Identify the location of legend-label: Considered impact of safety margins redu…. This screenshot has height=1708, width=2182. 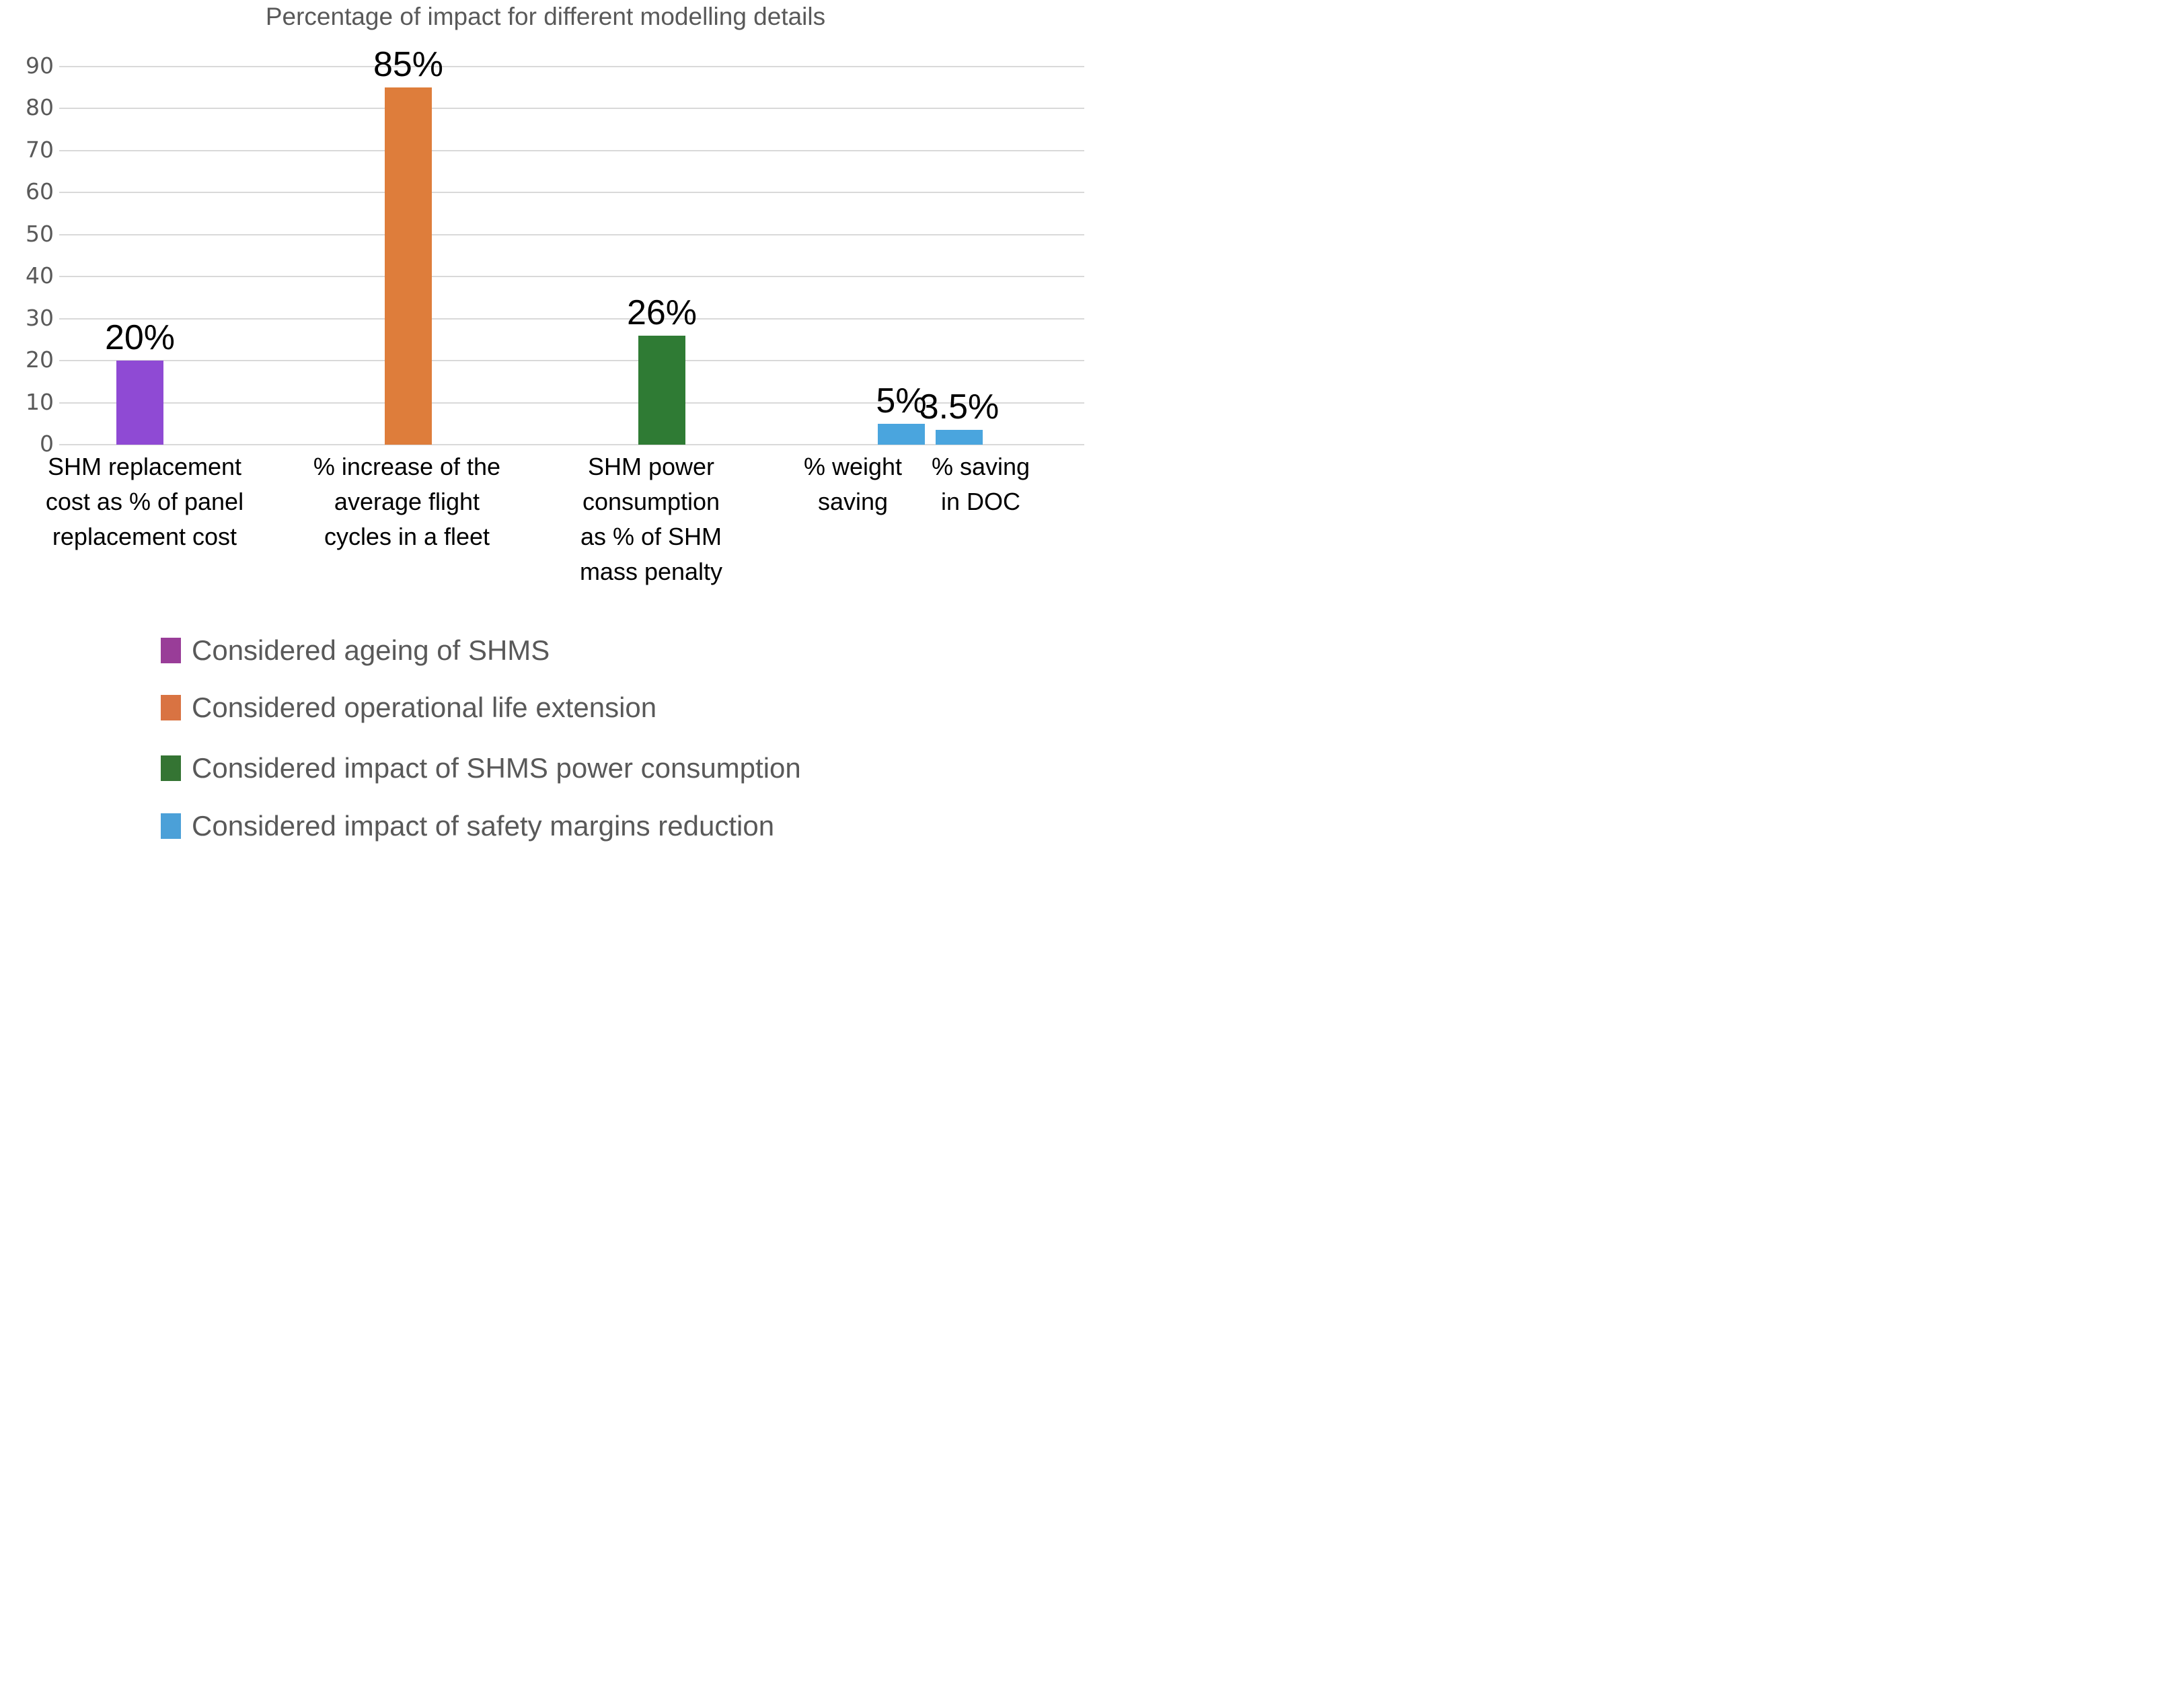
(483, 826).